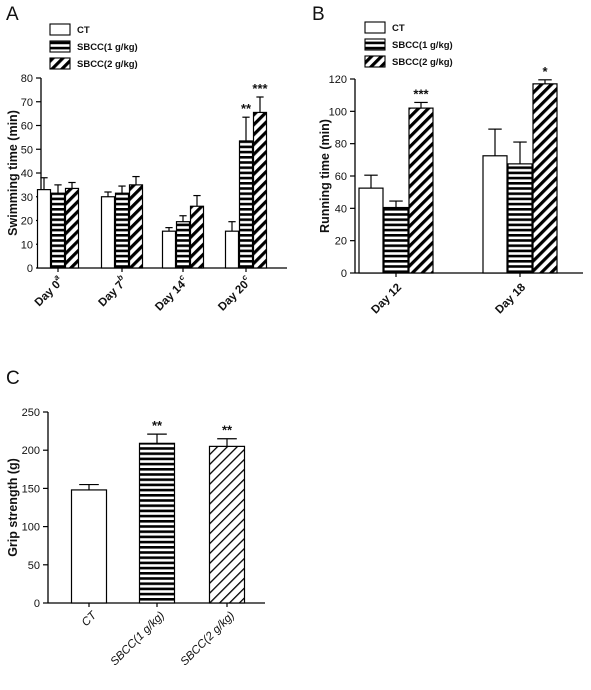 This screenshot has height=690, width=591. What do you see at coordinates (338, 80) in the screenshot?
I see `y-tick-label: 120` at bounding box center [338, 80].